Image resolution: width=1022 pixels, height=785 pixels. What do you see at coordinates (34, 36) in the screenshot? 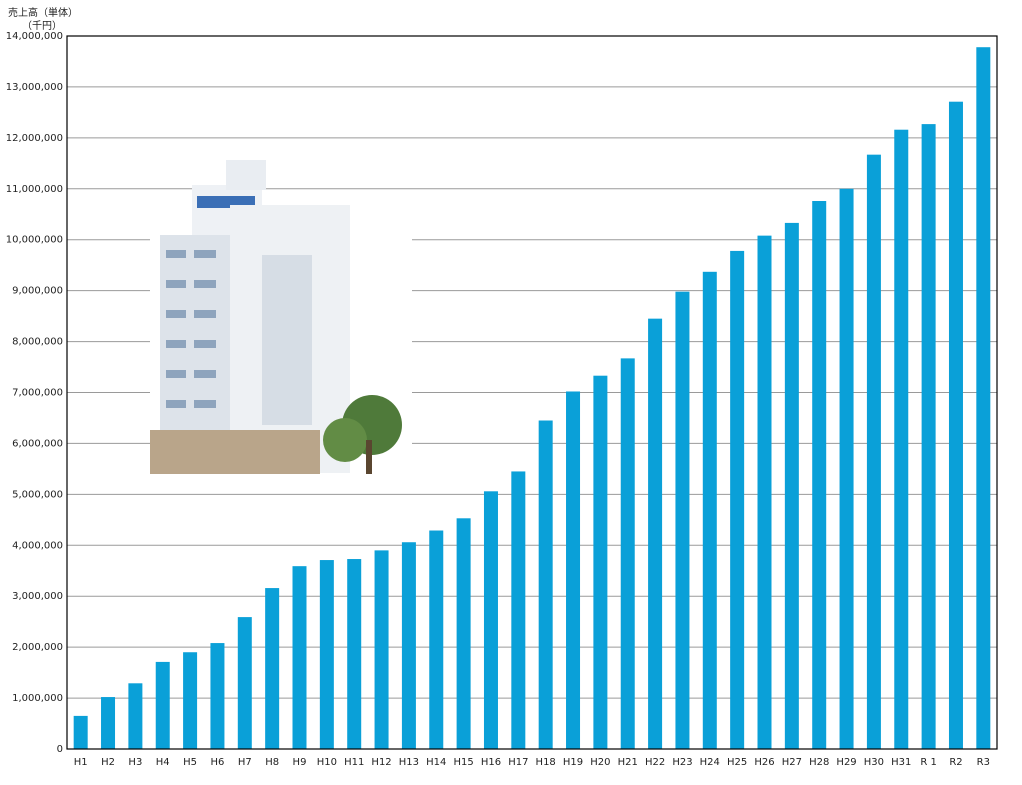
I see `y-tick-label: 14,000,000` at bounding box center [34, 36].